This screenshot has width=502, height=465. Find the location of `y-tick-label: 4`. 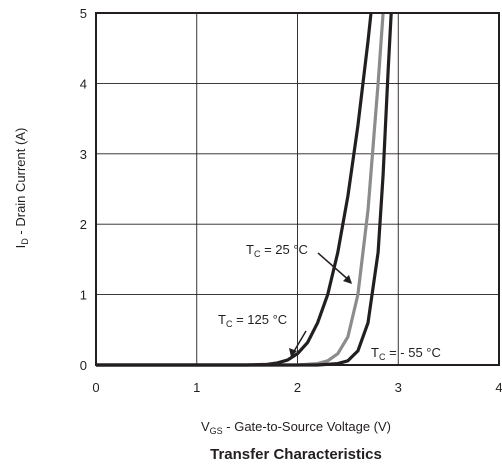

y-tick-label: 4 is located at coordinates (83, 83).